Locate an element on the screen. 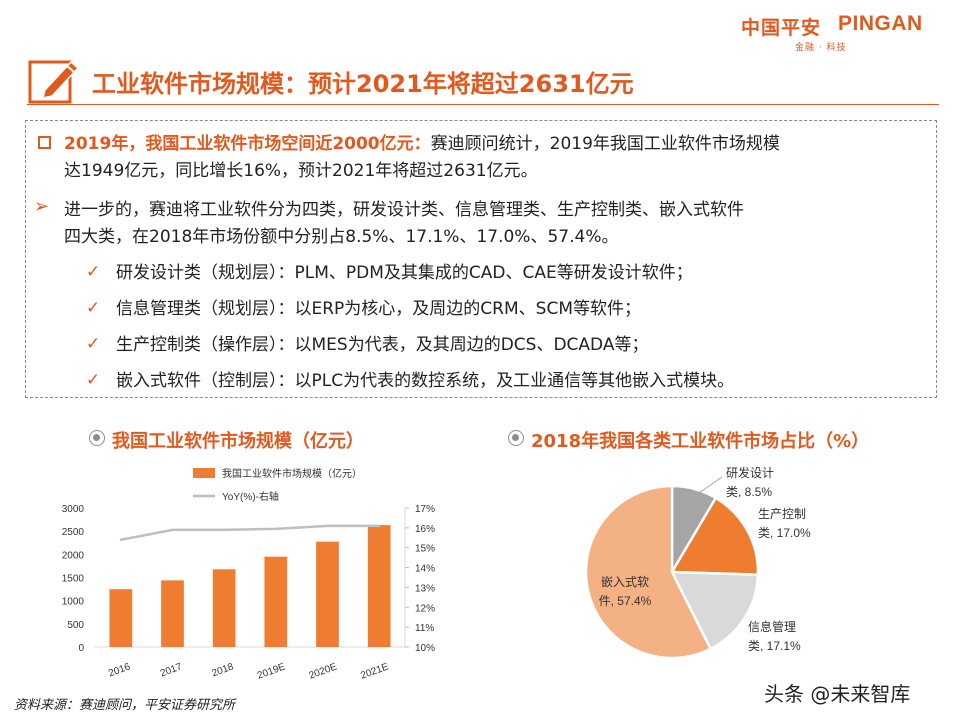 The image size is (960, 720). legend-label-bar: 我国工业软件市场规模（亿元） is located at coordinates (292, 473).